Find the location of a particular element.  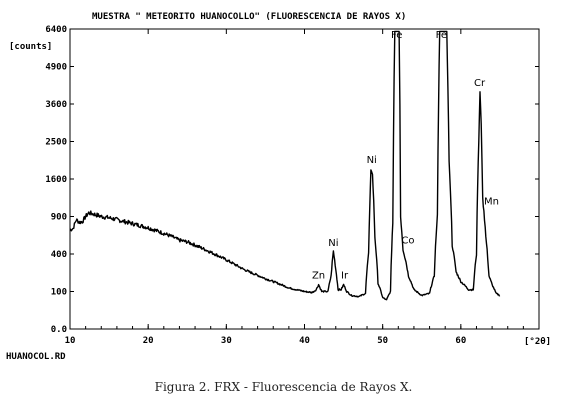

y-tick-label: 6400 is located at coordinates (56, 30).